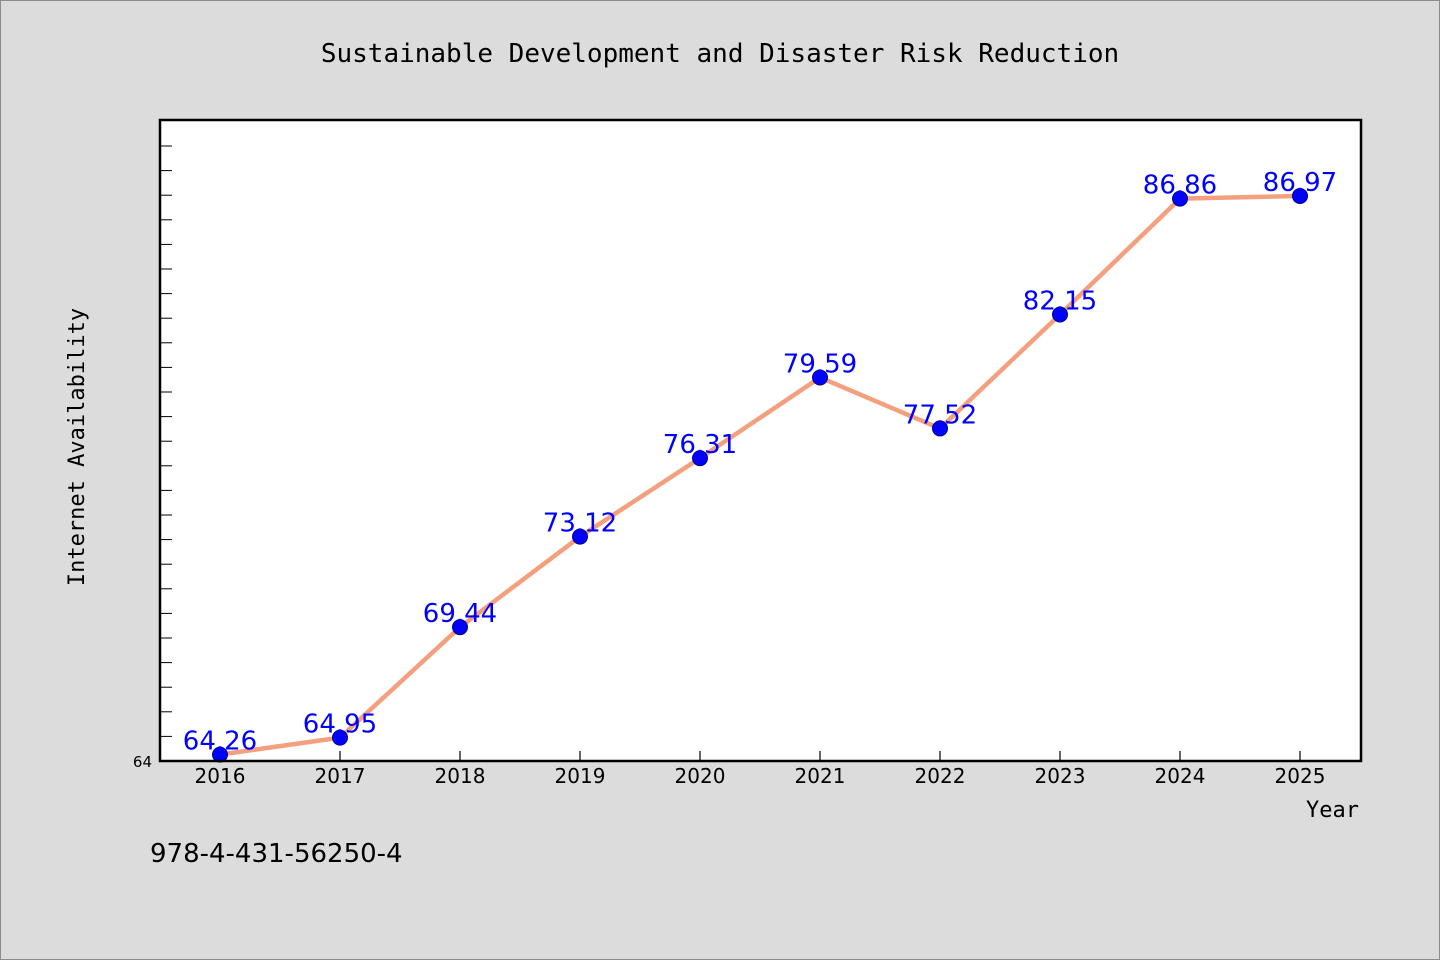 The height and width of the screenshot is (960, 1440). What do you see at coordinates (460, 614) in the screenshot?
I see `data-label: 69.44` at bounding box center [460, 614].